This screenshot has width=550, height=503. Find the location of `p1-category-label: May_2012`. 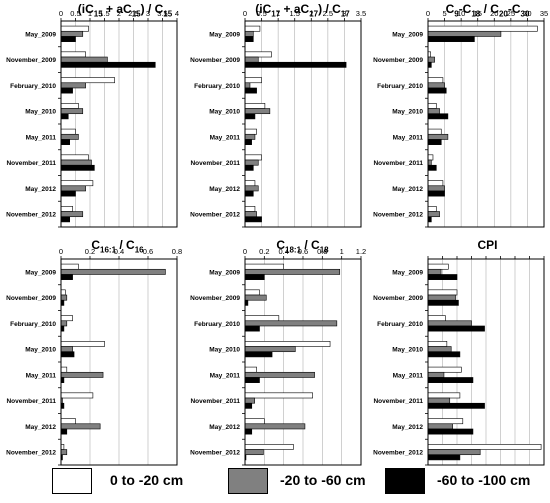

p1-category-label: May_2012 is located at coordinates (40, 189).